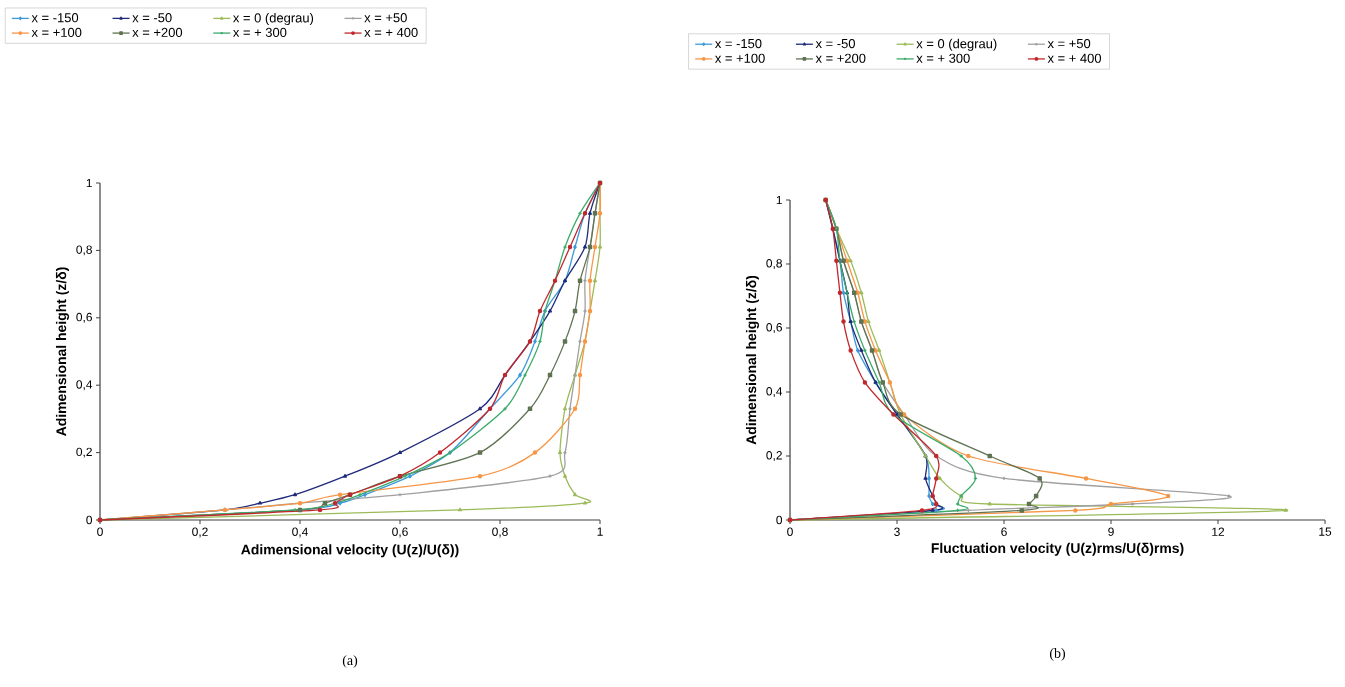 This screenshot has width=1345, height=687. I want to click on x-tick-label: 0,6, so click(400, 532).